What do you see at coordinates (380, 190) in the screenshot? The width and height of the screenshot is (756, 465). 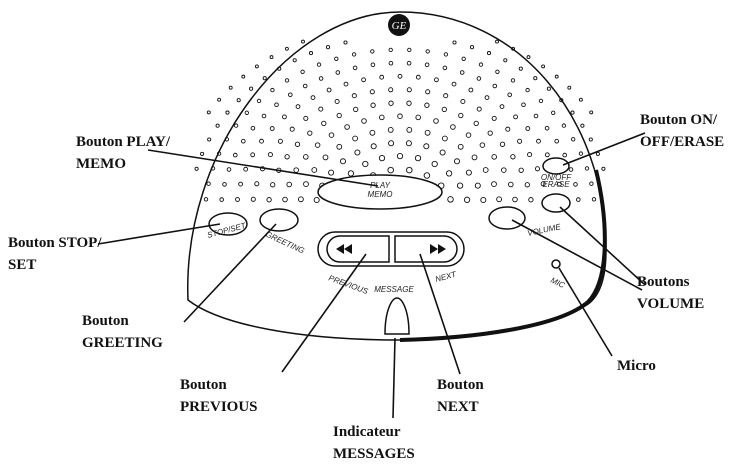 I see `play-label: PLAY MEMO` at bounding box center [380, 190].